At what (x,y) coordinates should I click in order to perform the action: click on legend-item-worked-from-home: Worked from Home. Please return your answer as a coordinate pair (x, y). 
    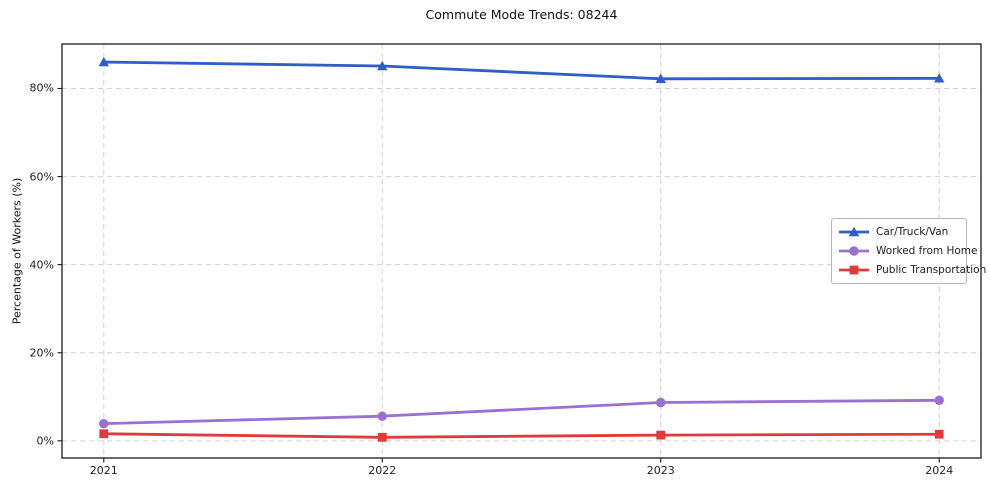
    Looking at the image, I should click on (907, 250).